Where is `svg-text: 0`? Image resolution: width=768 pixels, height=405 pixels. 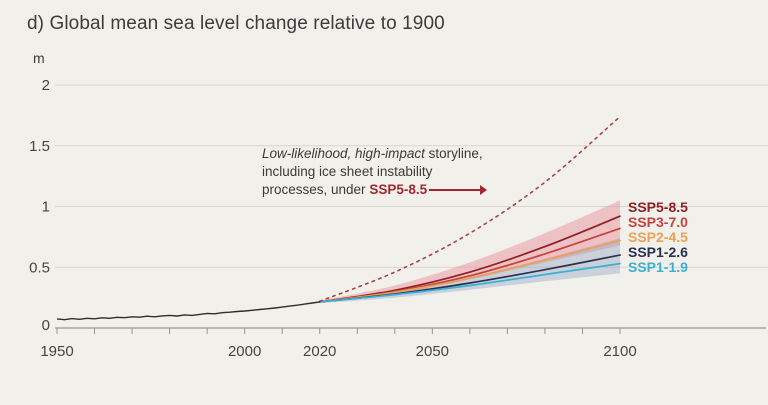
svg-text: 0 is located at coordinates (46, 325).